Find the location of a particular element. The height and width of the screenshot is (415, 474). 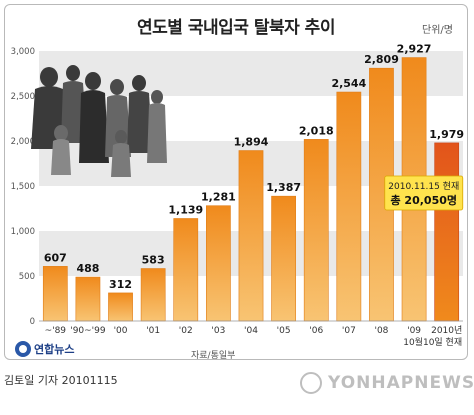

y-tick-label: 3,000 is located at coordinates (23, 52).